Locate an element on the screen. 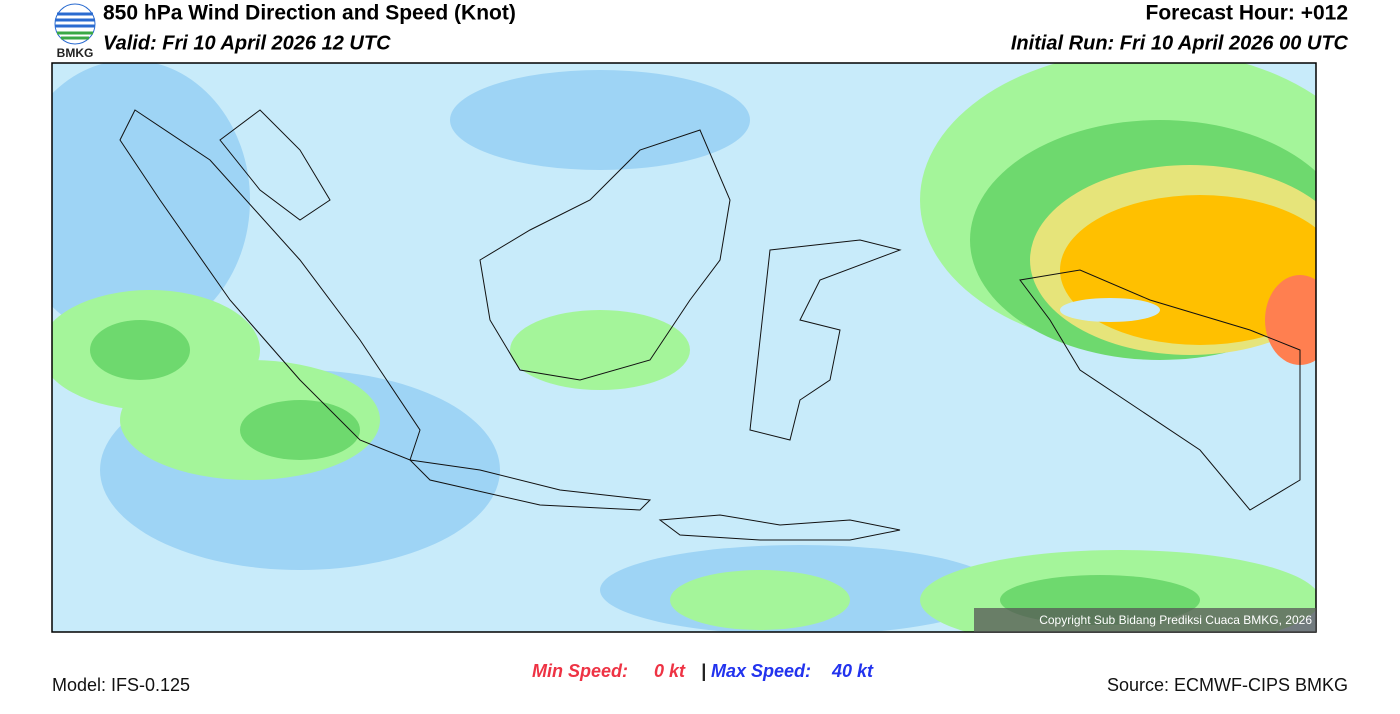  title: 850 hPa Wind Direction and Speed (Knot) is located at coordinates (309, 13).